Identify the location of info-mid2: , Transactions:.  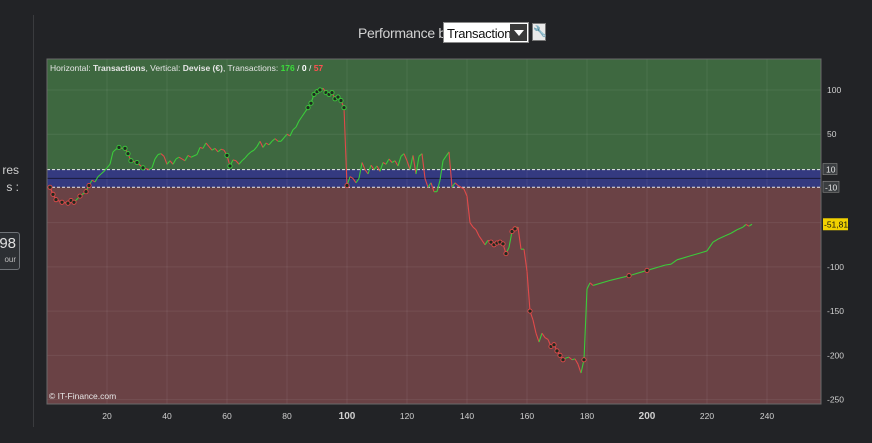
(252, 68).